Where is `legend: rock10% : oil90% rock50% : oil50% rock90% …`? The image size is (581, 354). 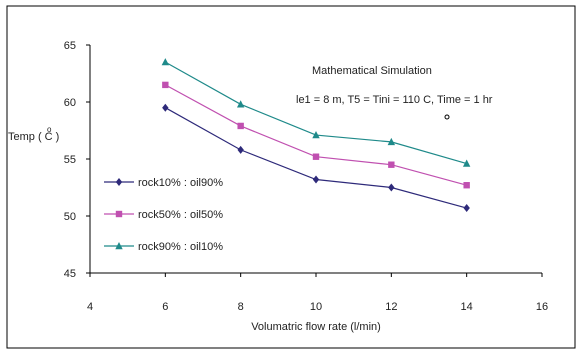
legend: rock10% : oil90% rock50% : oil50% rock90% … is located at coordinates (163, 215).